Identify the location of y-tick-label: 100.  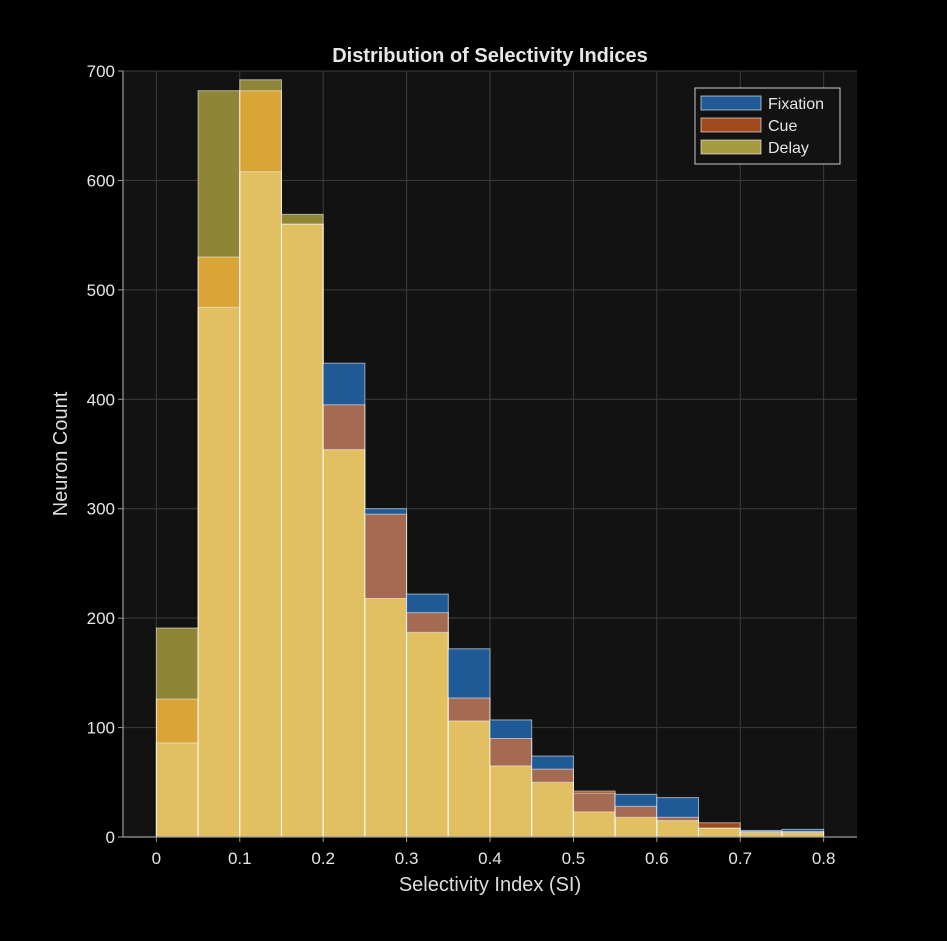
(101, 728).